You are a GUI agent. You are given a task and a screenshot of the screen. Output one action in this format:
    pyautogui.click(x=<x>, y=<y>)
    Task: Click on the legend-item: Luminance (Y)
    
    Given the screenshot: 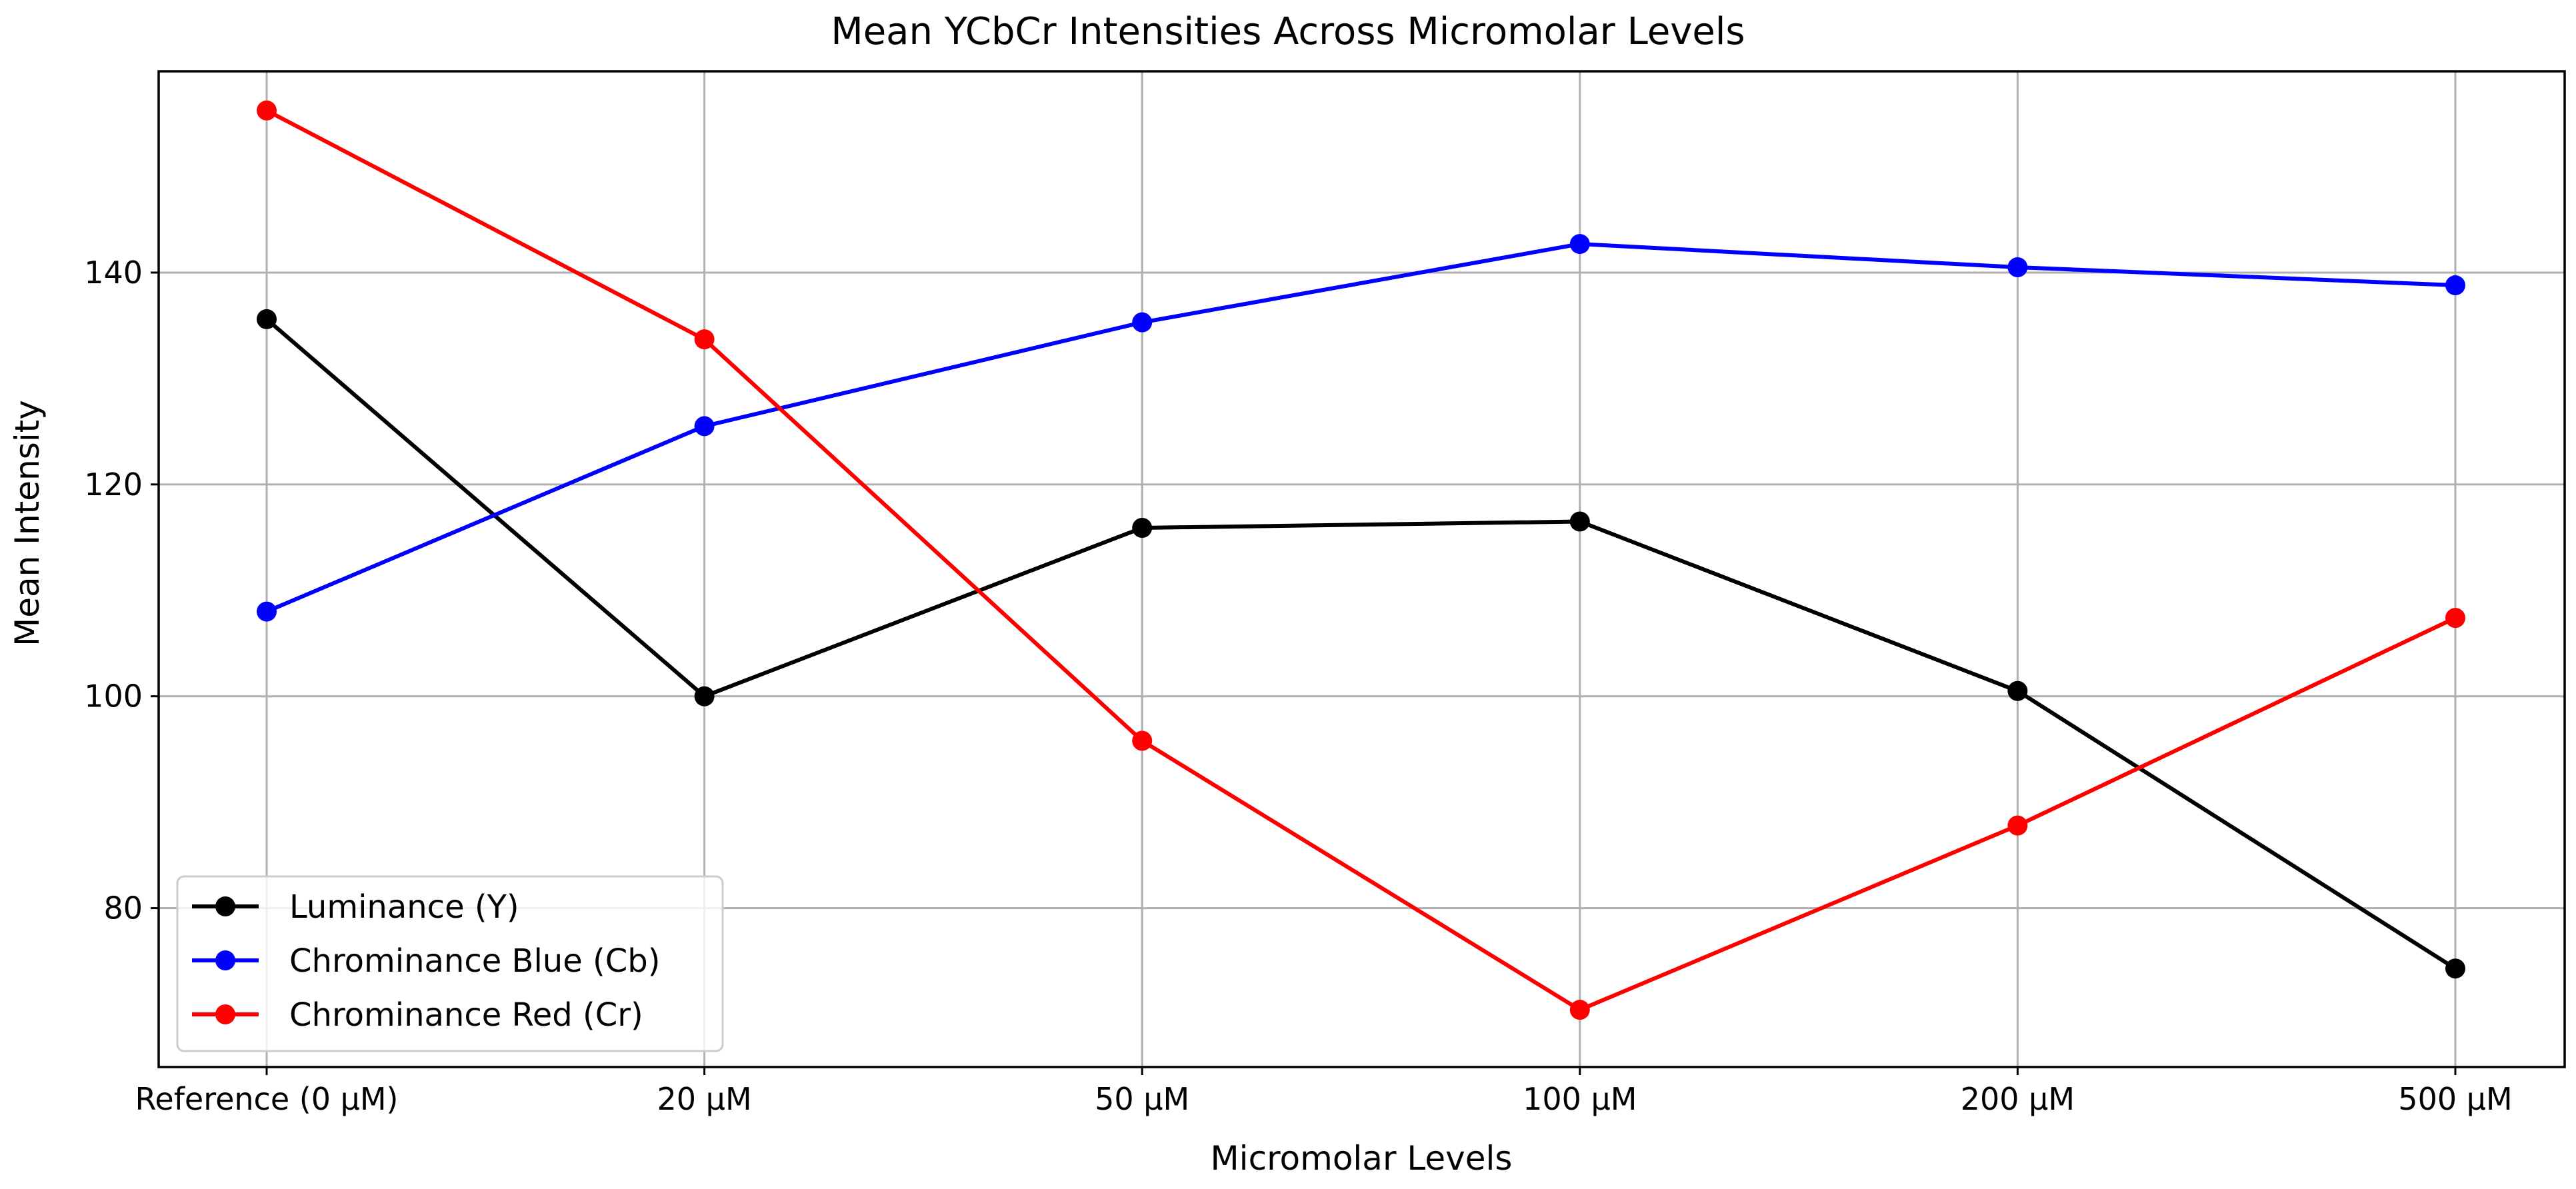 What is the action you would take?
    pyautogui.click(x=355, y=907)
    